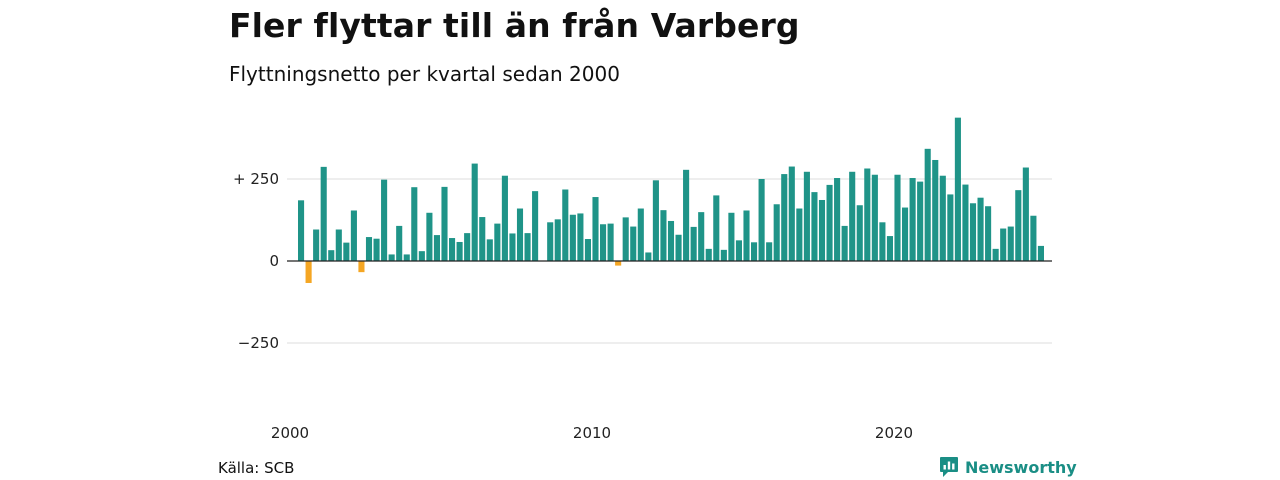  What do you see at coordinates (894, 433) in the screenshot?
I see `x-tick-label: 2020` at bounding box center [894, 433].